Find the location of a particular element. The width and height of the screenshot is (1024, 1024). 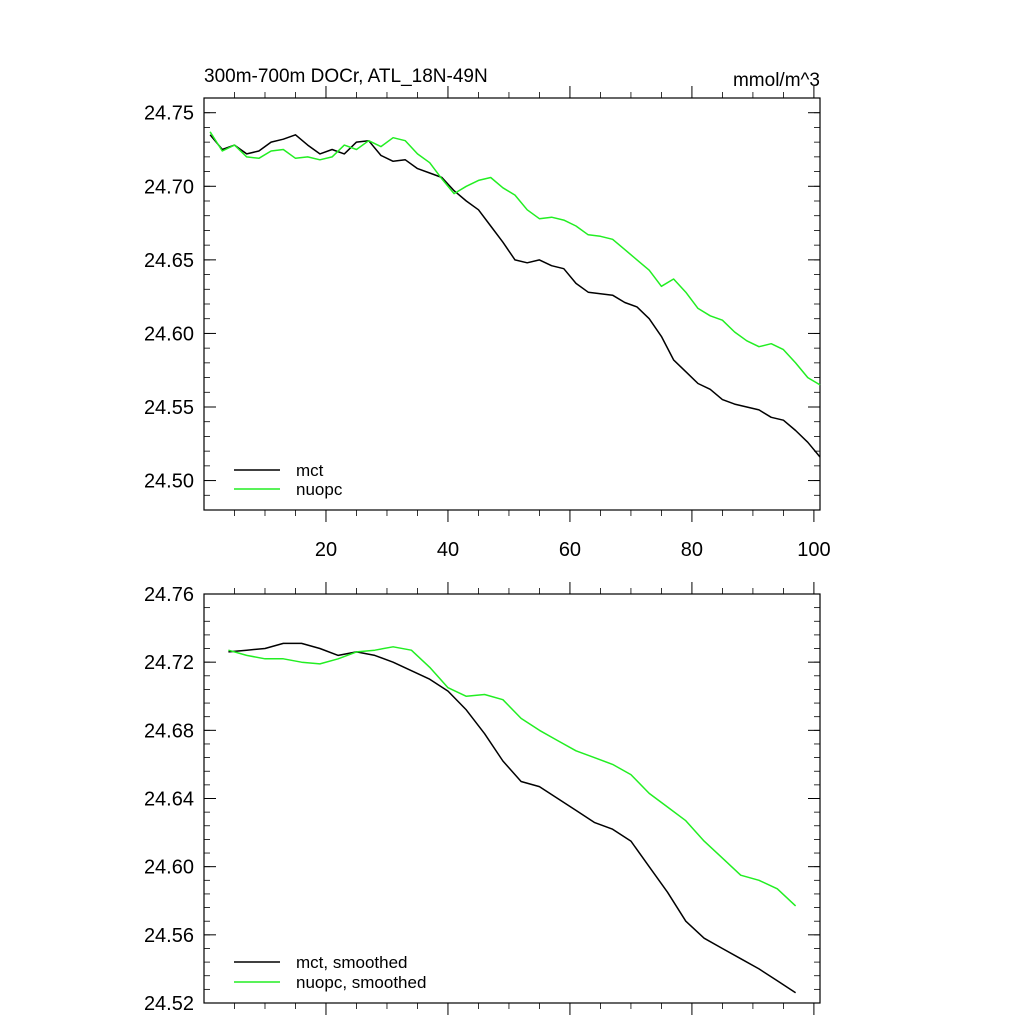

y-tick-label: 24.65 is located at coordinates (169, 261).